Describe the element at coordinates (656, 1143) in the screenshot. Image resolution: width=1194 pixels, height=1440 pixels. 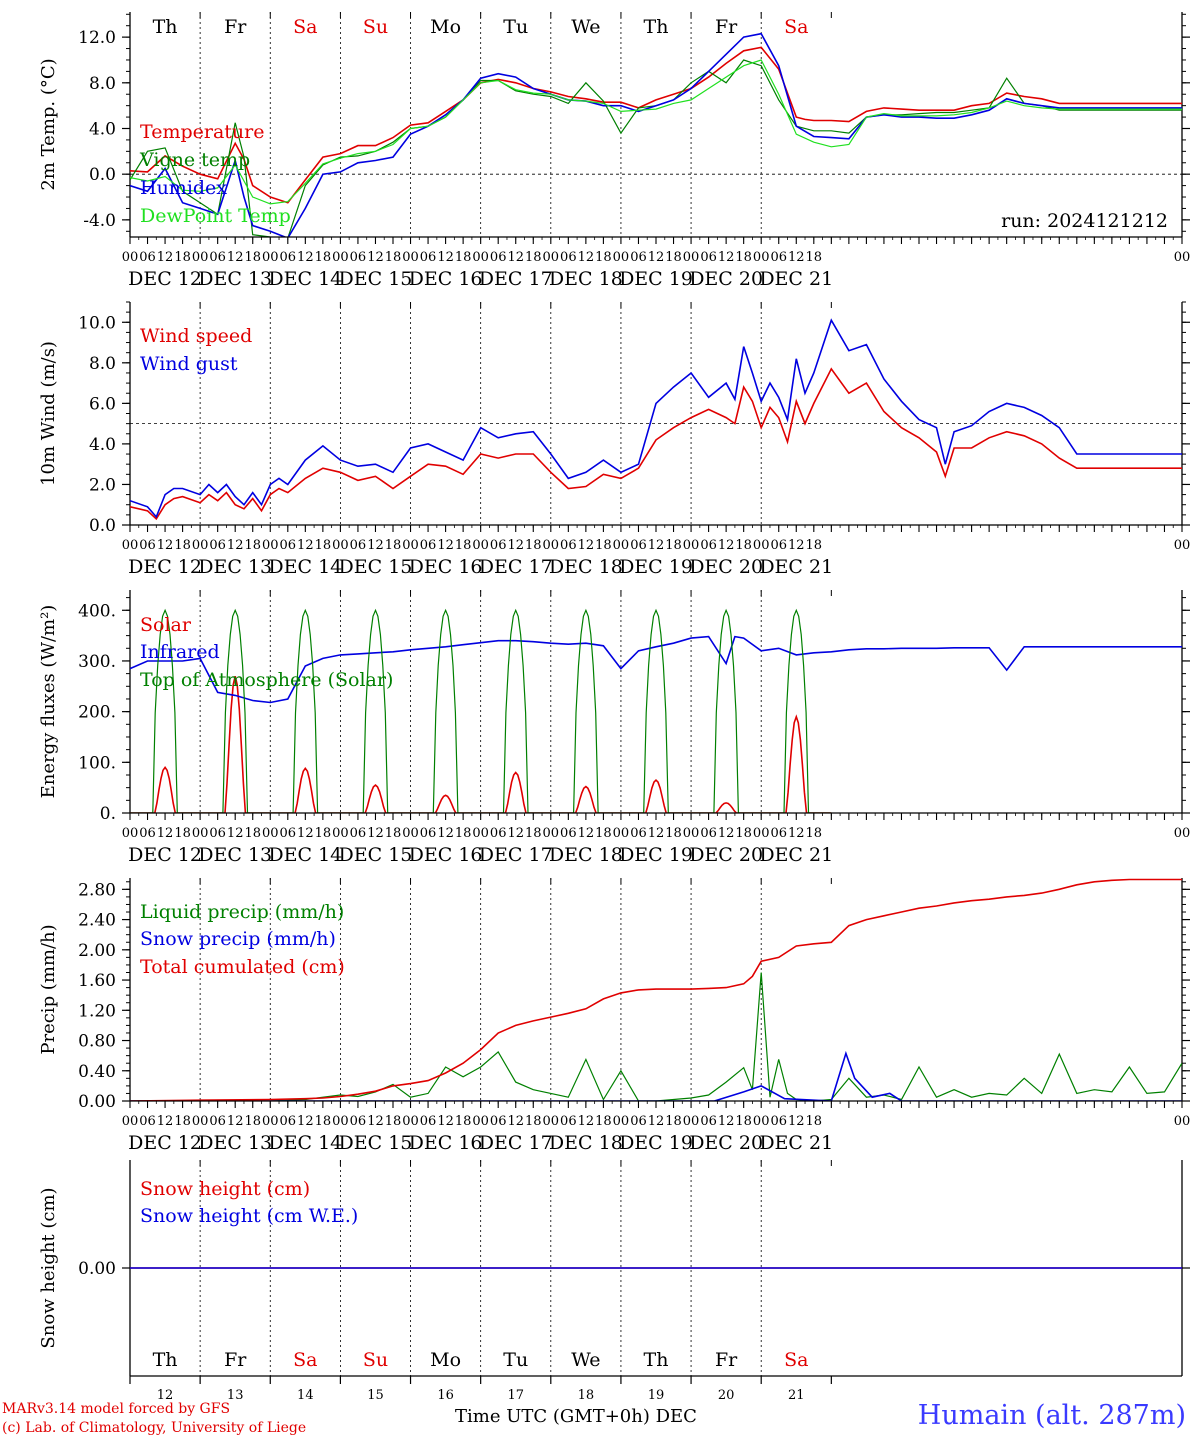
I see `date-label: DEC 19` at that location.